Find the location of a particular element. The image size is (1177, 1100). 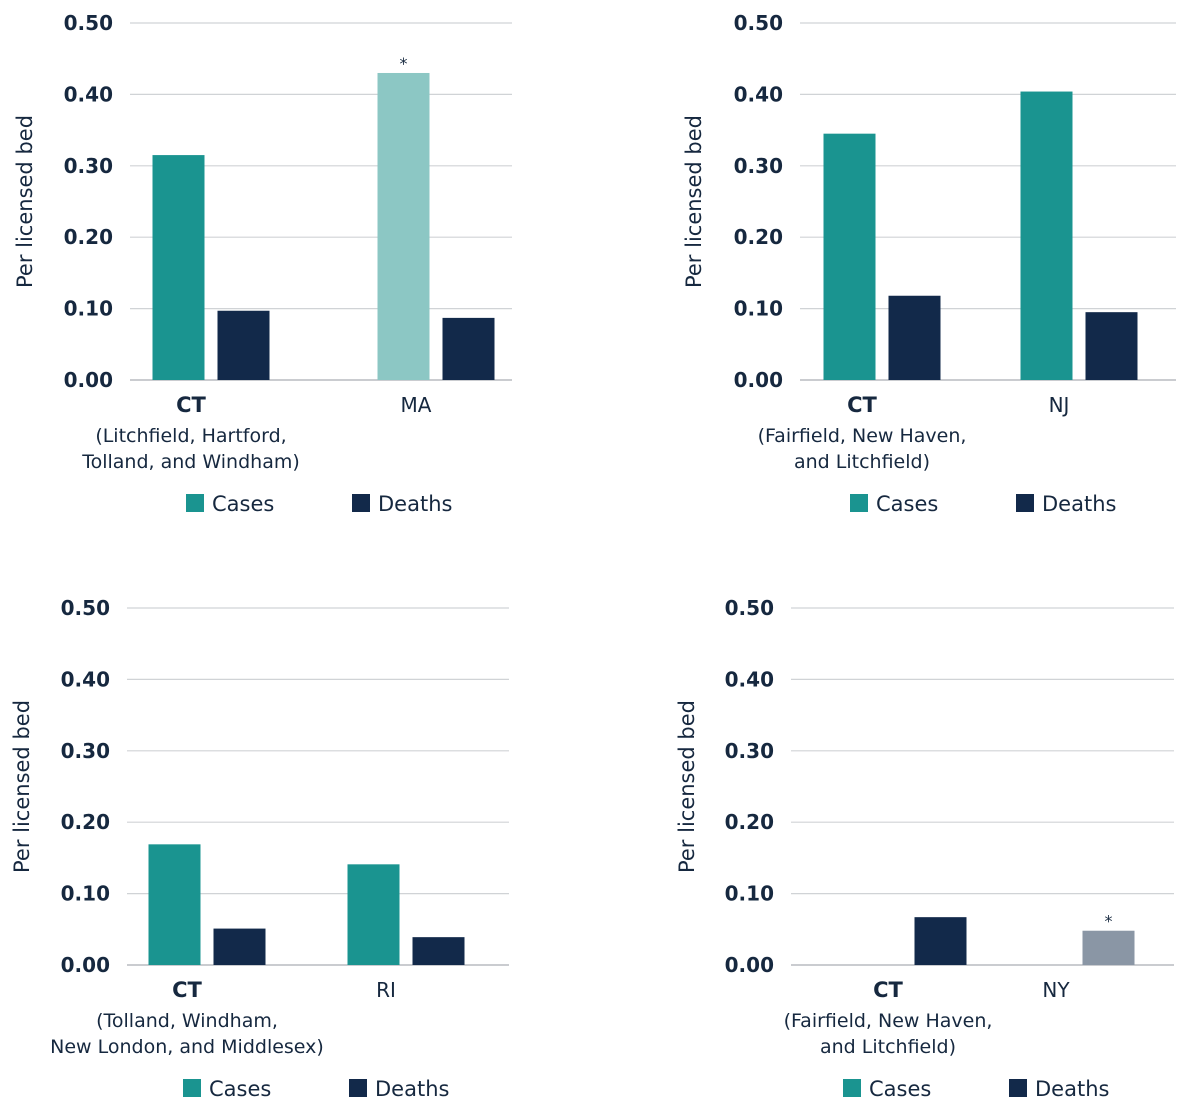

x-category-sublabel: Tolland, and Windham) is located at coordinates (190, 462).